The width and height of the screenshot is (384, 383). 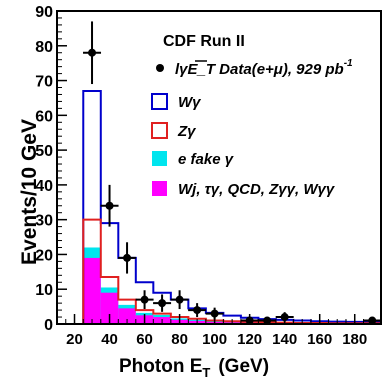 I want to click on y-tick-label-3: 30, so click(x=44, y=221).